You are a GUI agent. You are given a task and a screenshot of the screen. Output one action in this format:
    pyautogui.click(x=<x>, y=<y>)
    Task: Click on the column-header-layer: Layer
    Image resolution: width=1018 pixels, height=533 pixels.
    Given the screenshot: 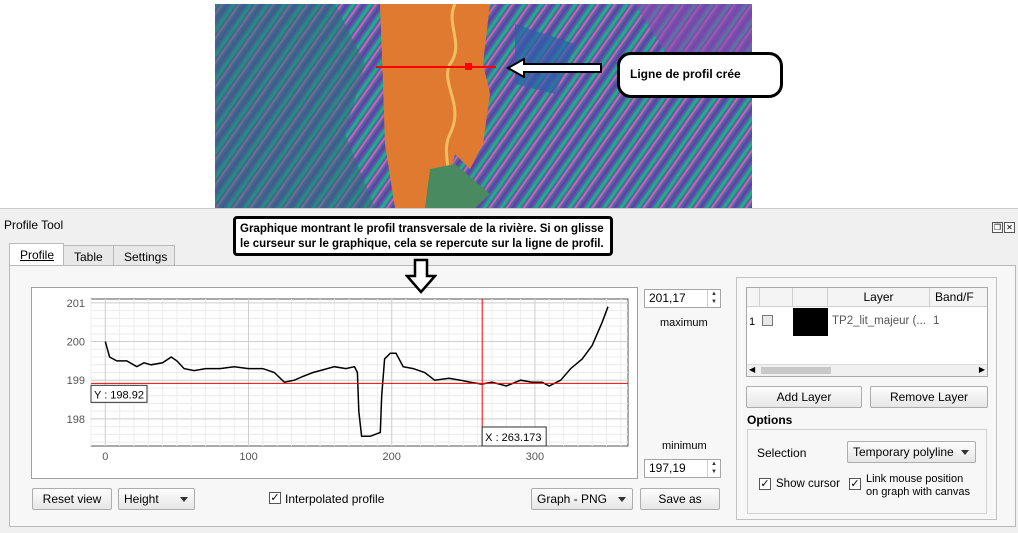 What is the action you would take?
    pyautogui.click(x=879, y=297)
    